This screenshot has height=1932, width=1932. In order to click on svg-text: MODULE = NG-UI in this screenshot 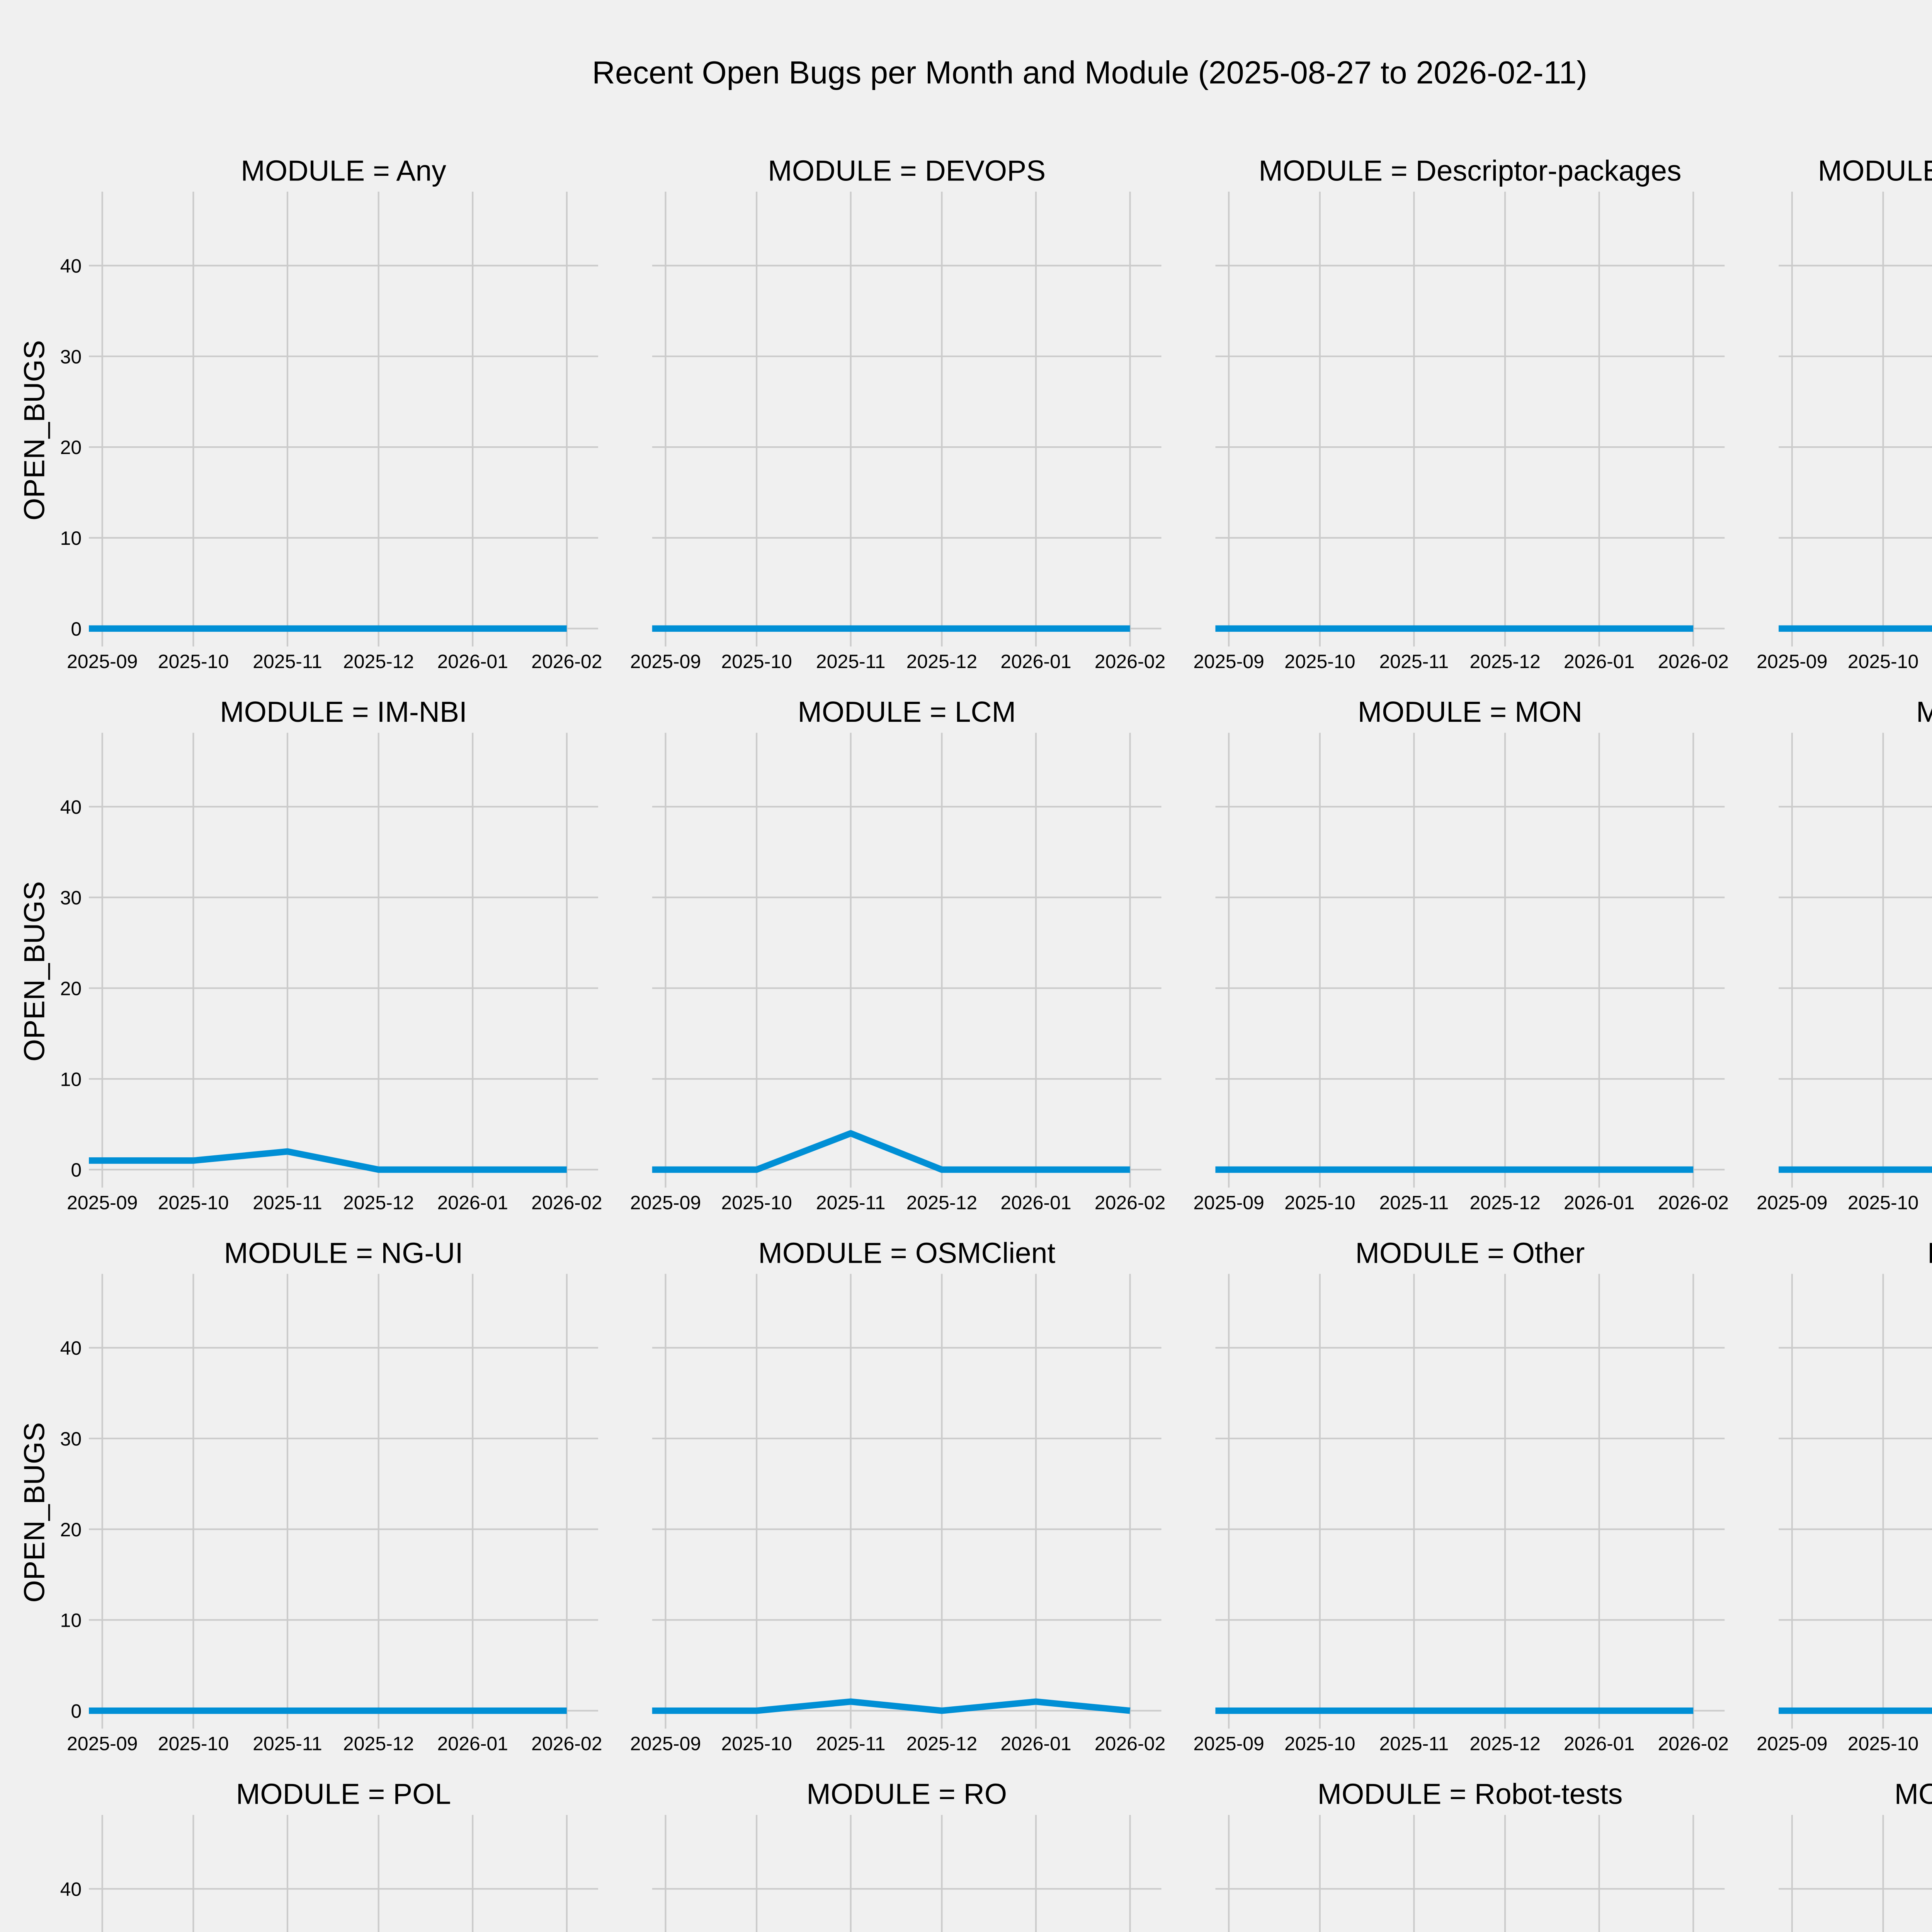, I will do `click(344, 1253)`.